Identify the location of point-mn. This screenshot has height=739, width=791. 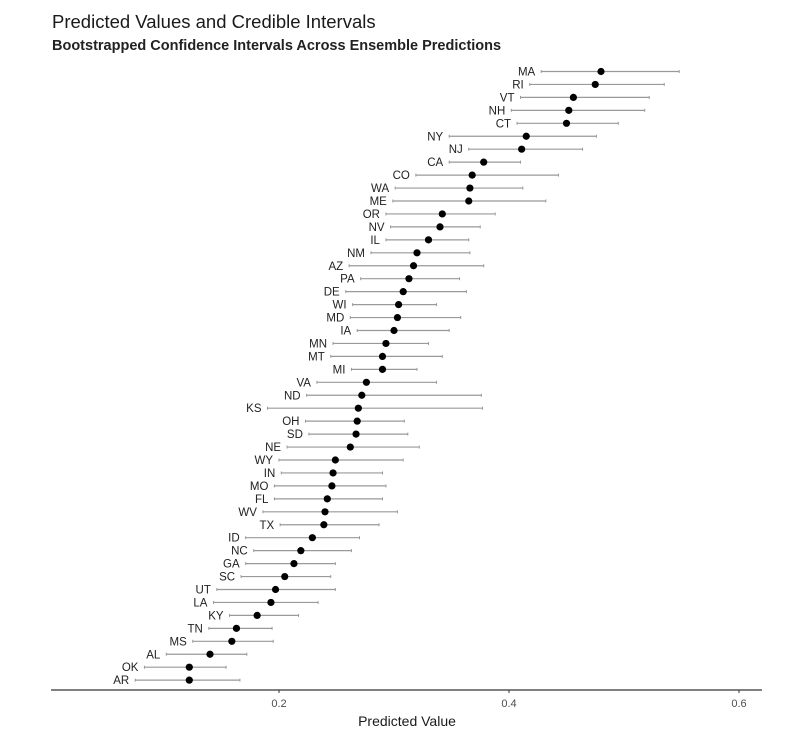
(386, 343).